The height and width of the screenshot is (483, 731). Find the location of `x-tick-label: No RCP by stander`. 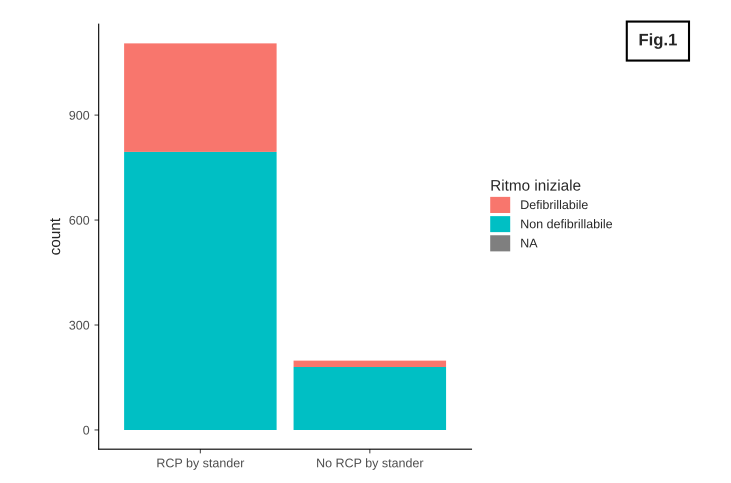

x-tick-label: No RCP by stander is located at coordinates (370, 464).